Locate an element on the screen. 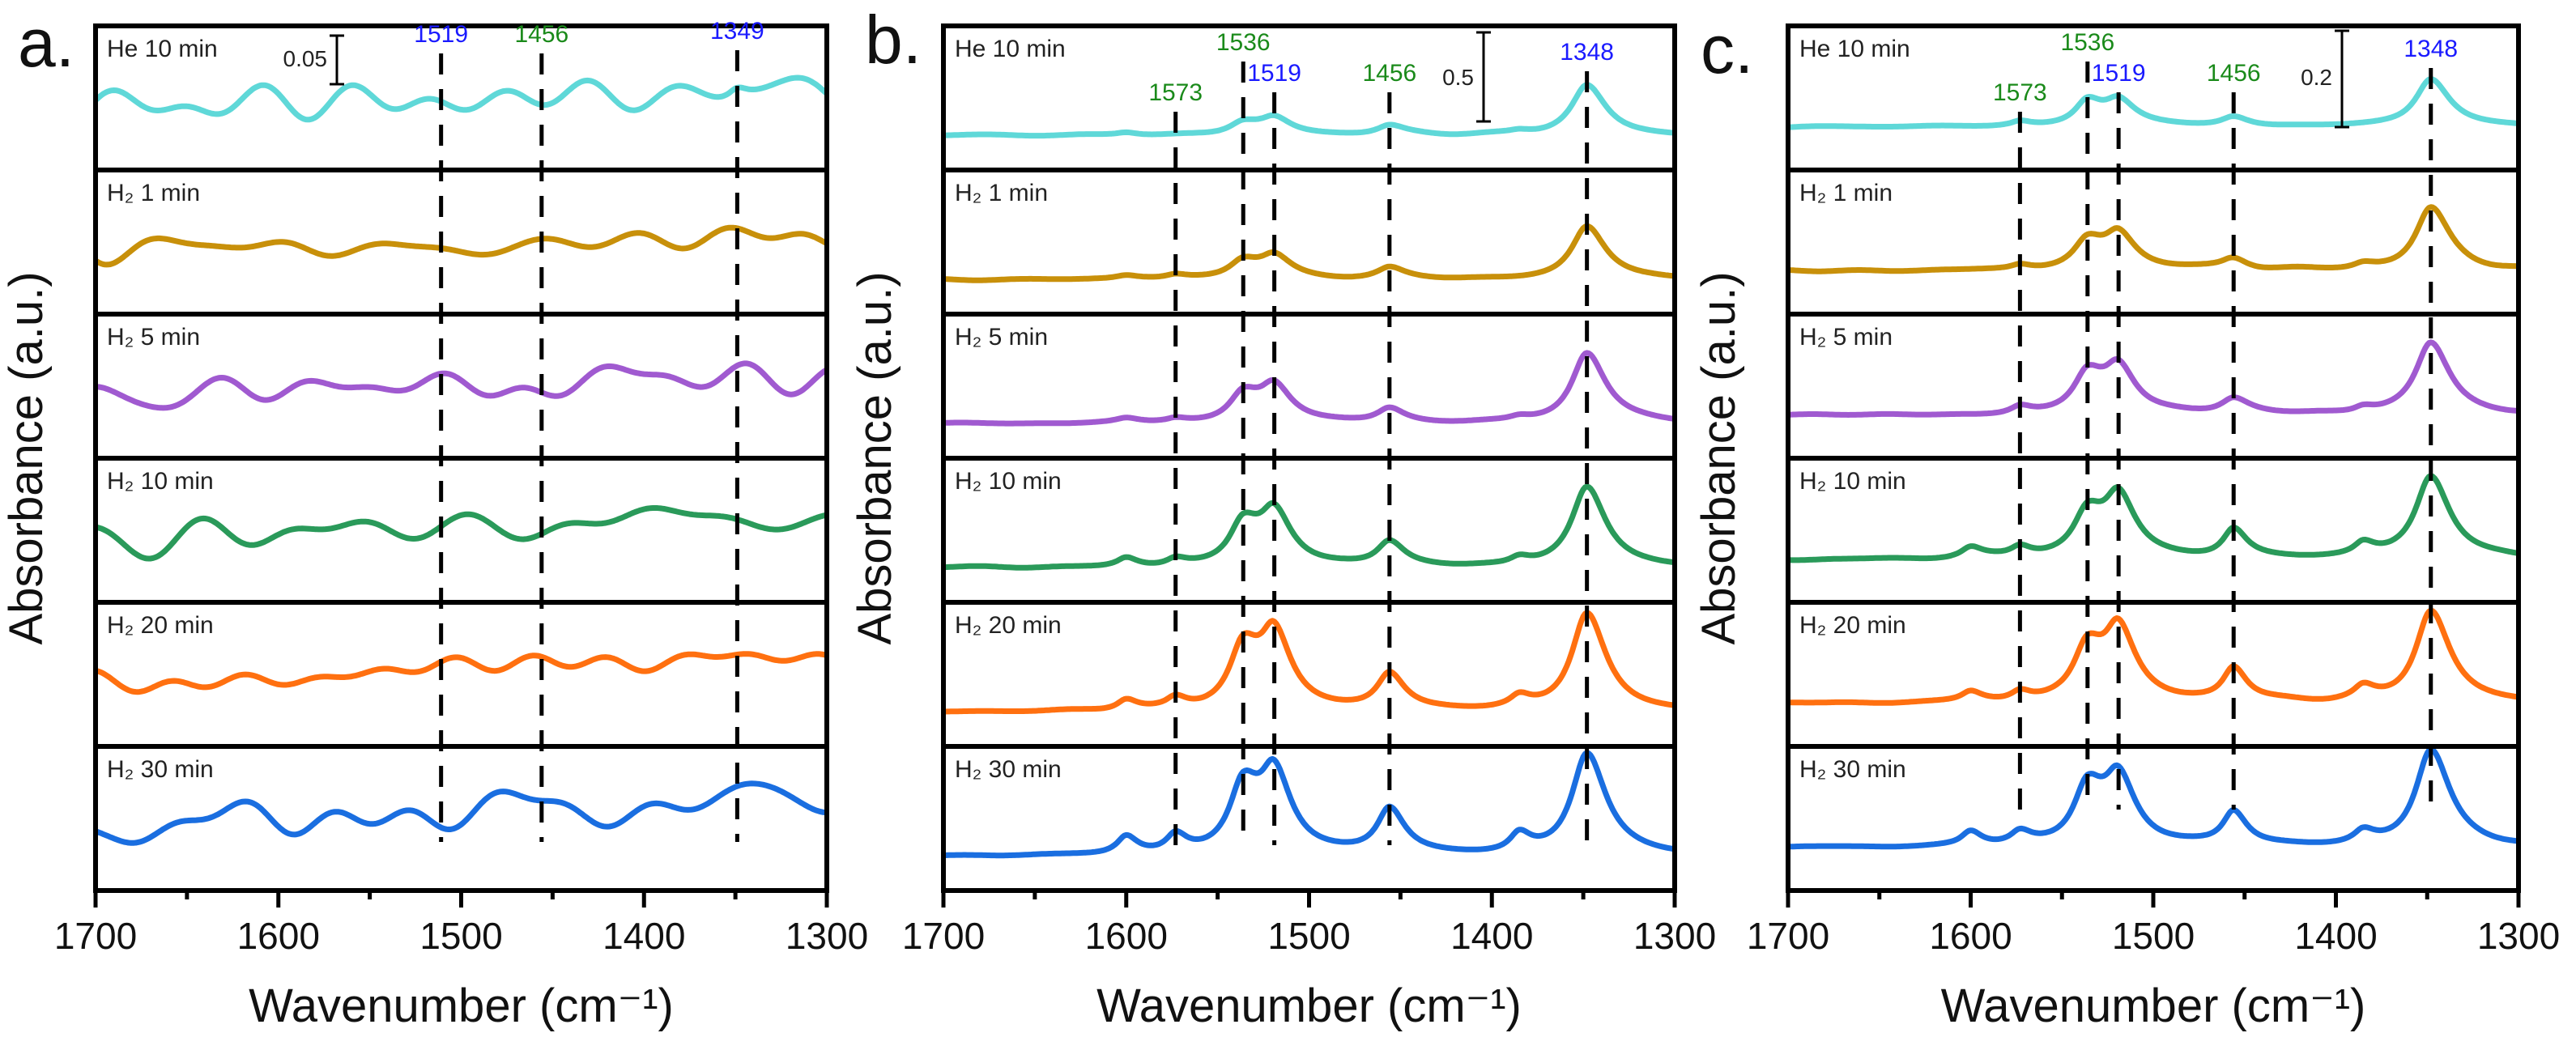 The width and height of the screenshot is (2576, 1050). scale-bar-label: 0.5 is located at coordinates (1458, 77).